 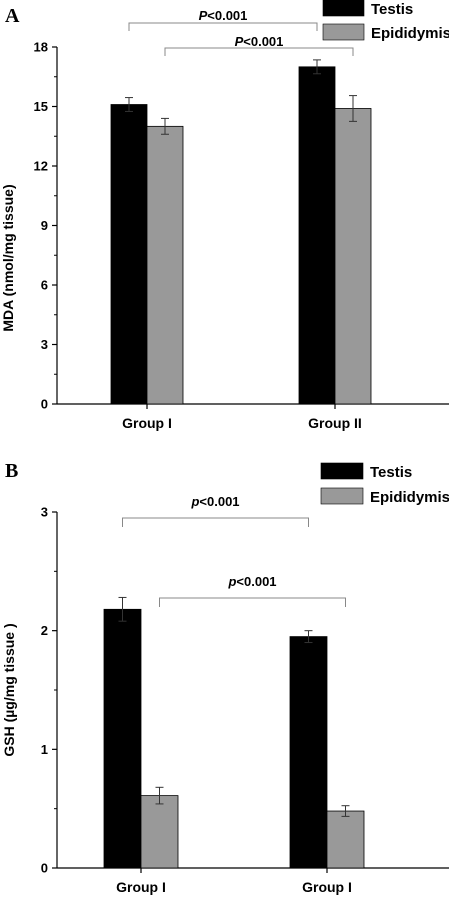 I want to click on panel-letter: B, so click(x=11, y=471).